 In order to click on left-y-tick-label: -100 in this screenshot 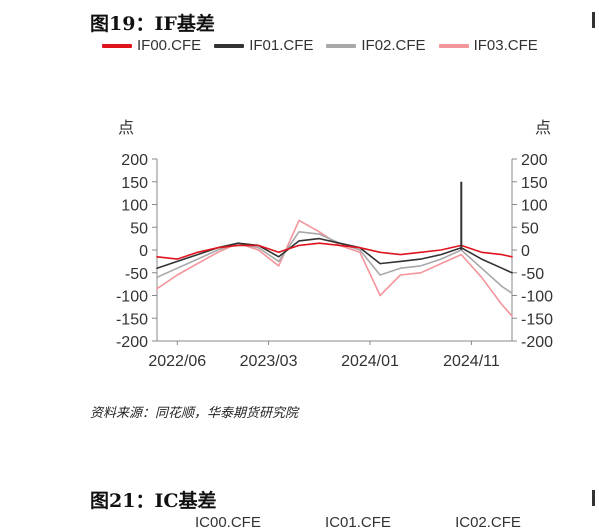, I will do `click(132, 297)`.